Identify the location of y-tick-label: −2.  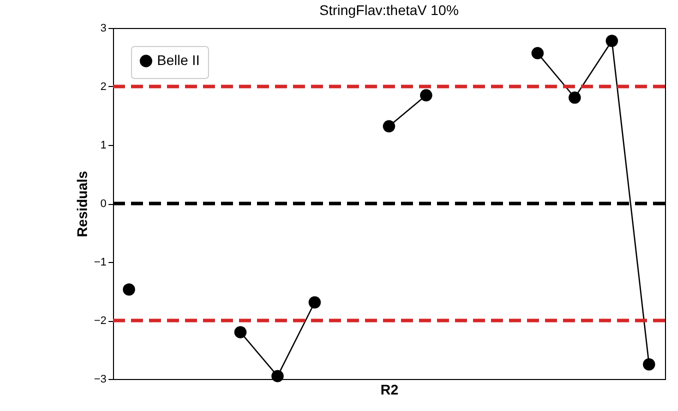
(100, 321).